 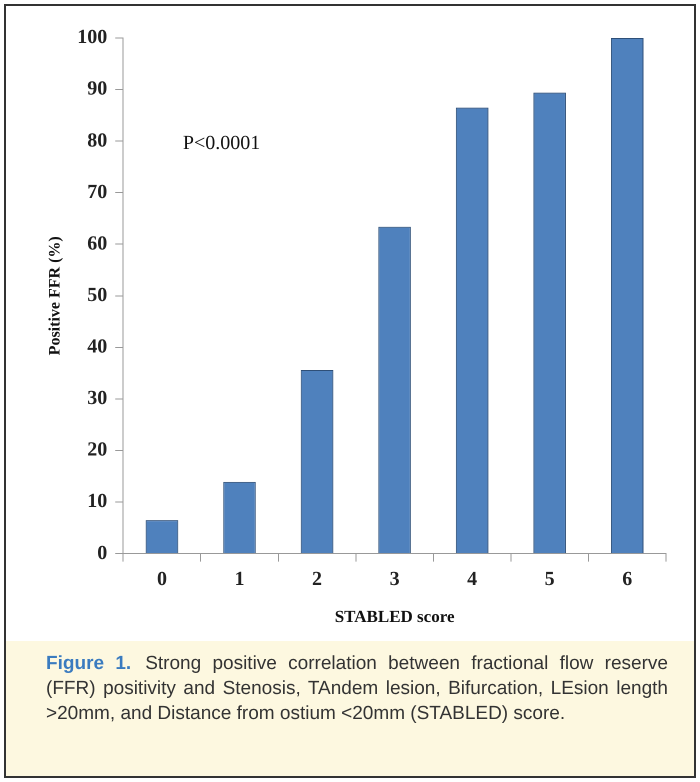 What do you see at coordinates (97, 191) in the screenshot?
I see `y-tick-label: 70` at bounding box center [97, 191].